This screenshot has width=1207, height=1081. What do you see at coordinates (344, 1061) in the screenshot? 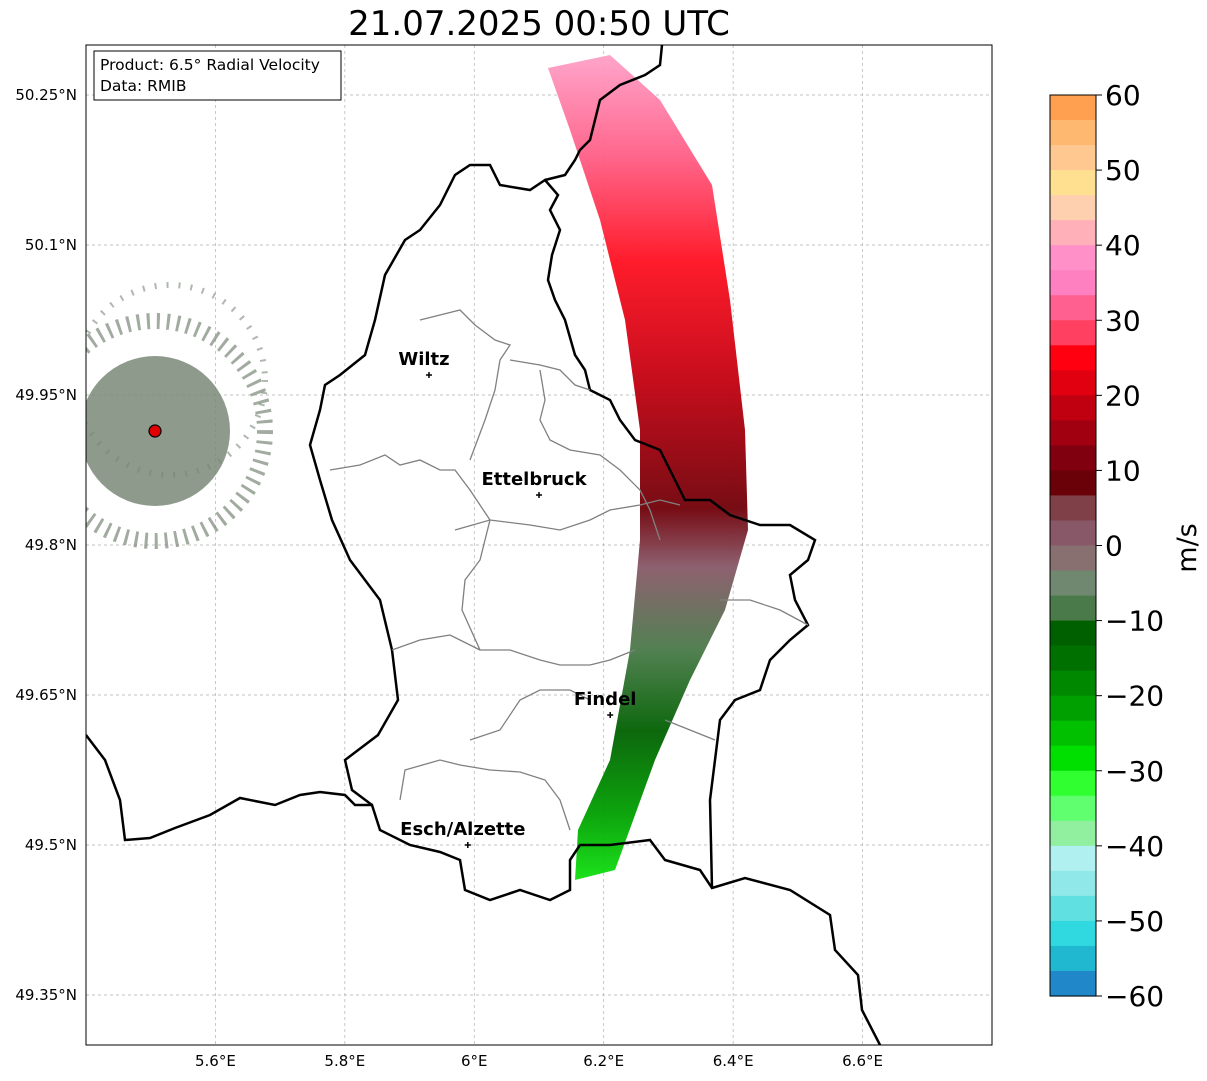
I see `lon-tick-label: 5.8°E` at bounding box center [344, 1061].